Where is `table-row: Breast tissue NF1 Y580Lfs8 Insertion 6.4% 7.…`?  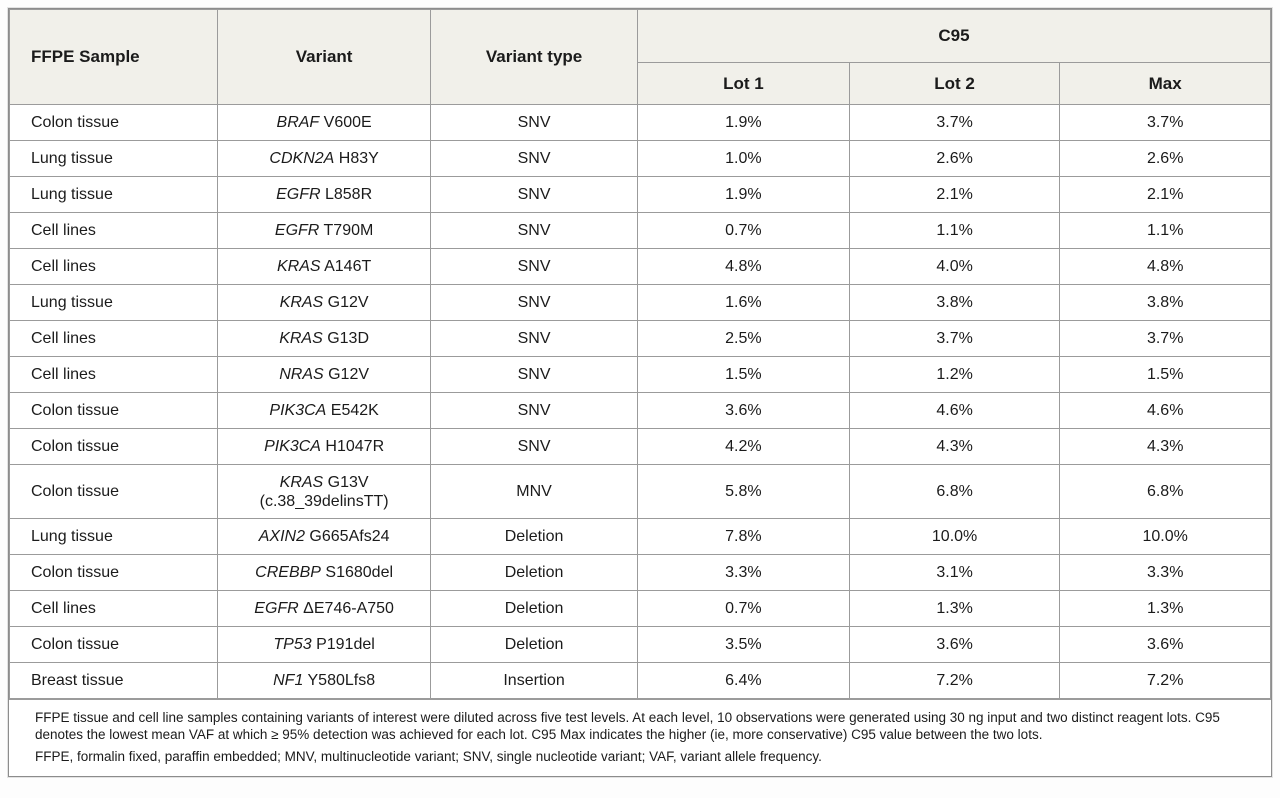
table-row: Breast tissue NF1 Y580Lfs8 Insertion 6.4% 7.… is located at coordinates (639, 680).